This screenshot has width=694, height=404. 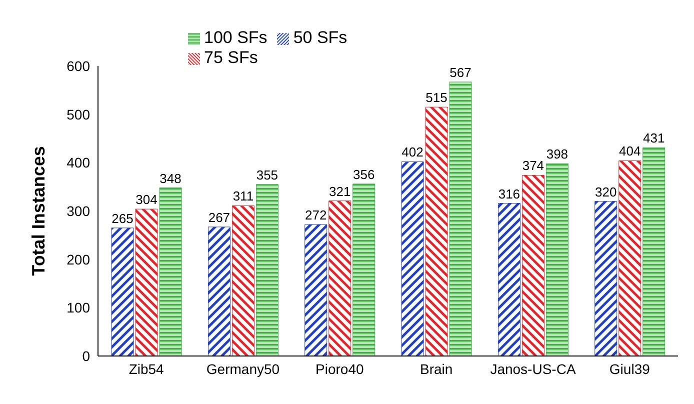 What do you see at coordinates (509, 194) in the screenshot?
I see `data-label: 316` at bounding box center [509, 194].